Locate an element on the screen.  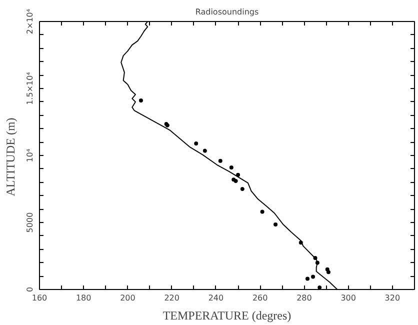
x-tick-label: 260 is located at coordinates (260, 298).